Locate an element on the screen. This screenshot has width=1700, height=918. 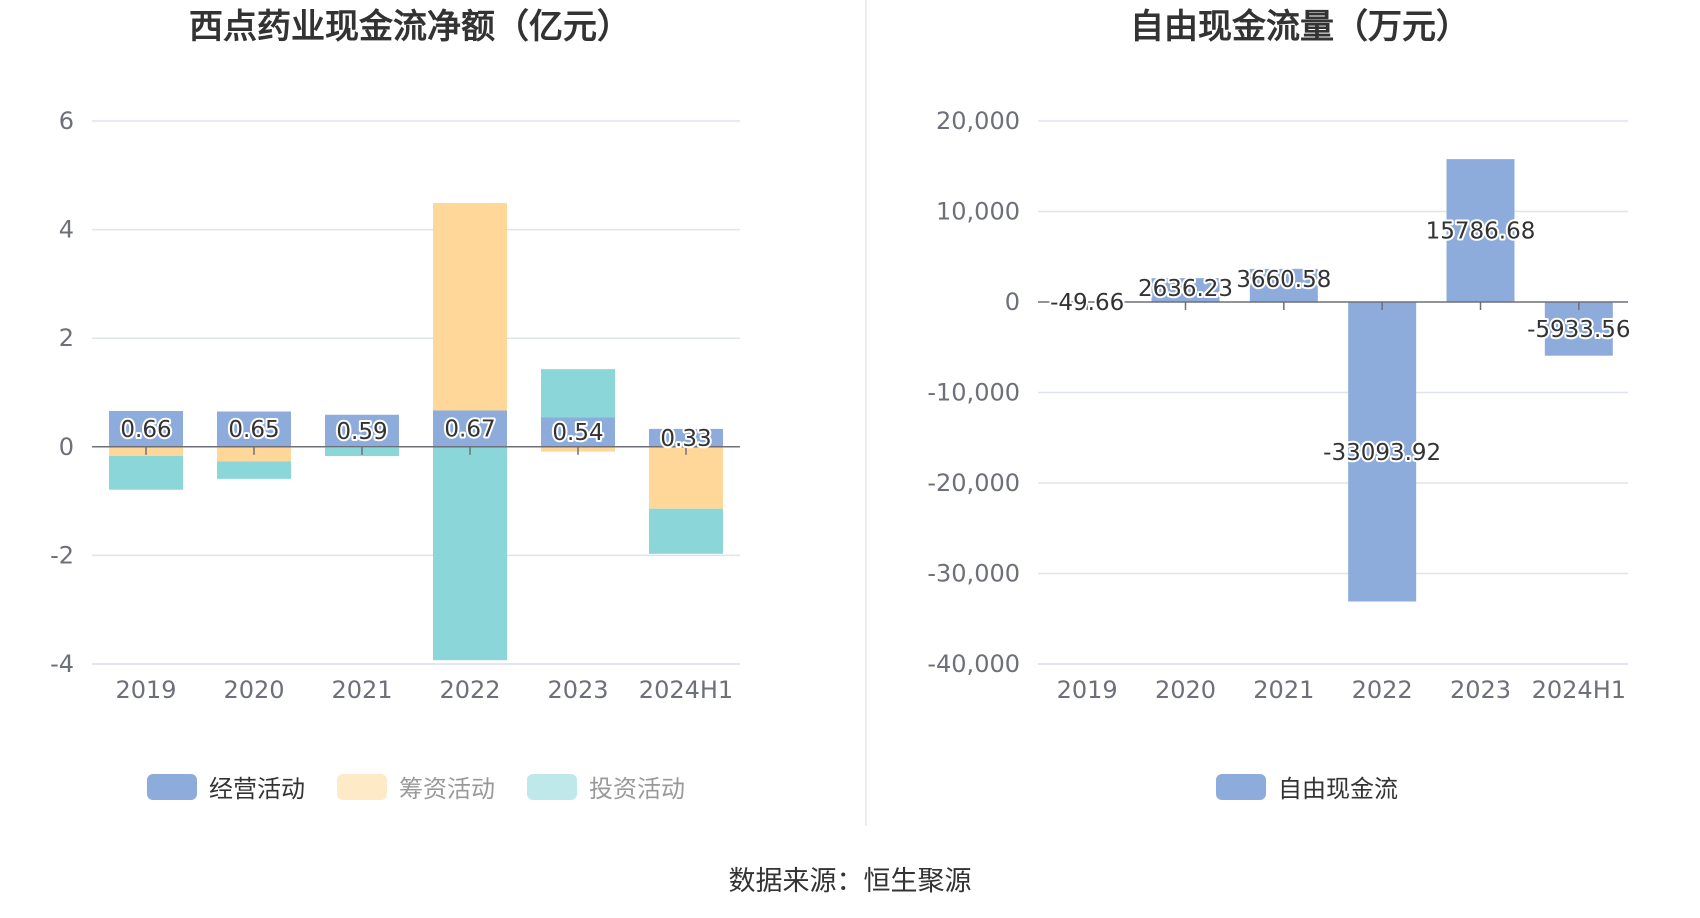
y-tick-label: 20,000 is located at coordinates (978, 121).